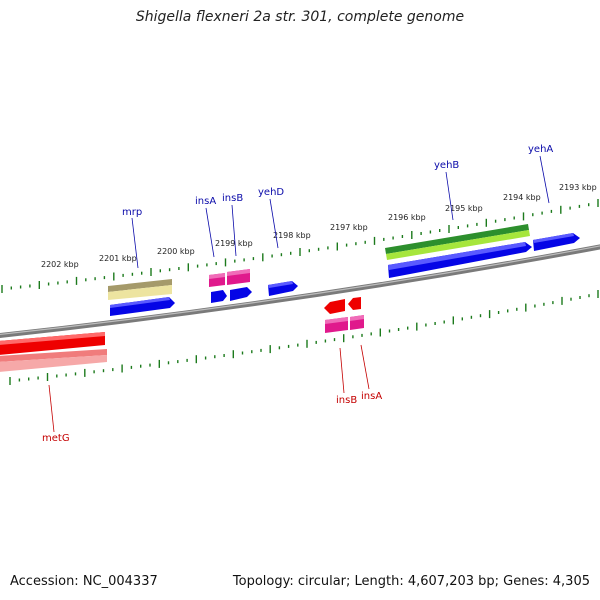 The width and height of the screenshot is (600, 600). What do you see at coordinates (371, 396) in the screenshot?
I see `gene-label-insA-reverse: insA` at bounding box center [371, 396].